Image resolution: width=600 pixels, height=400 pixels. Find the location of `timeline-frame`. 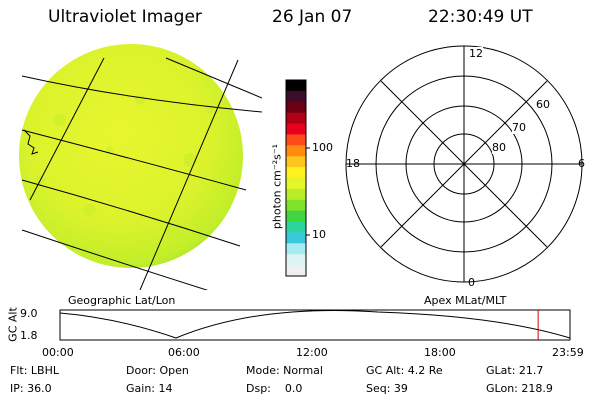

timeline-frame is located at coordinates (315, 325).